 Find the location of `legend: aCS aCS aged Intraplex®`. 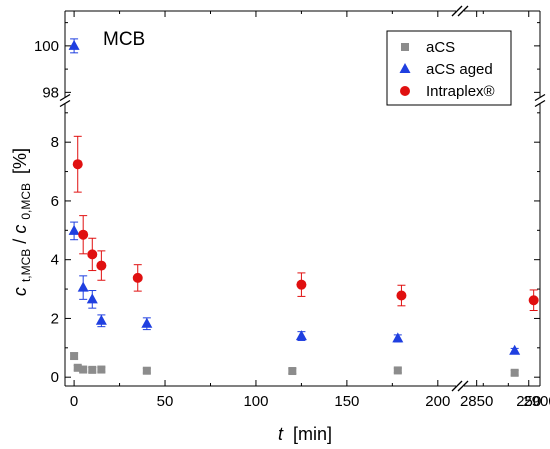

legend: aCS aCS aged Intraplex® is located at coordinates (449, 68).